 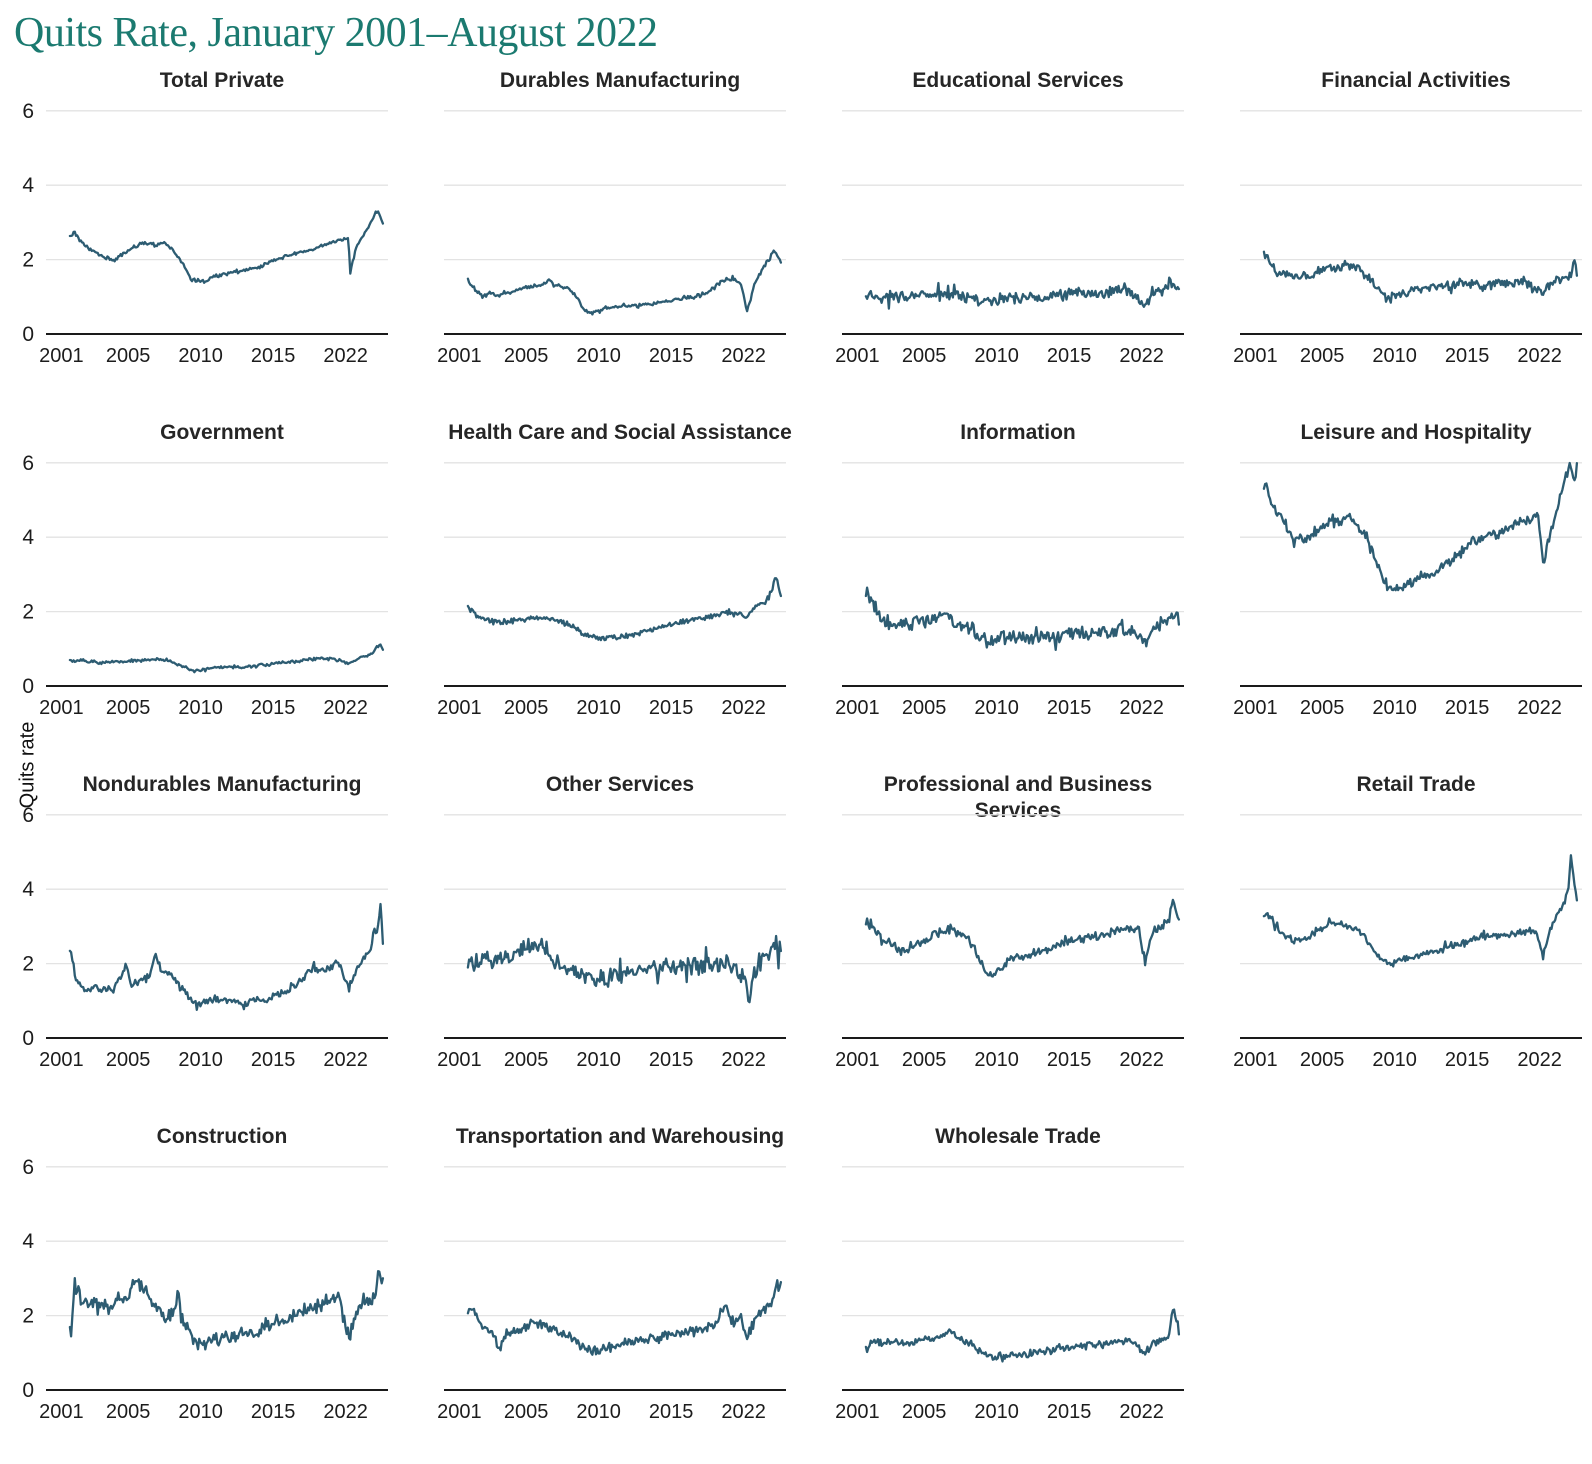 I want to click on chart-2: 2001 2005 2010 2015 2022, so click(x=611, y=238).